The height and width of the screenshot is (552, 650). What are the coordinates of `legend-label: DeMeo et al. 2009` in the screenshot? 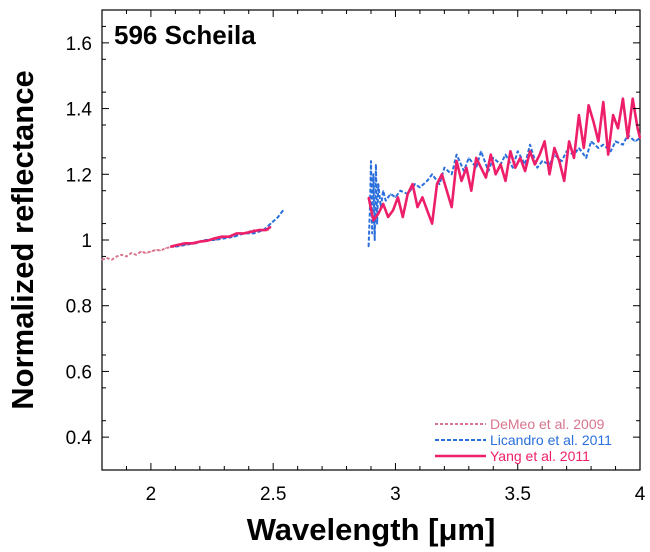 It's located at (547, 424).